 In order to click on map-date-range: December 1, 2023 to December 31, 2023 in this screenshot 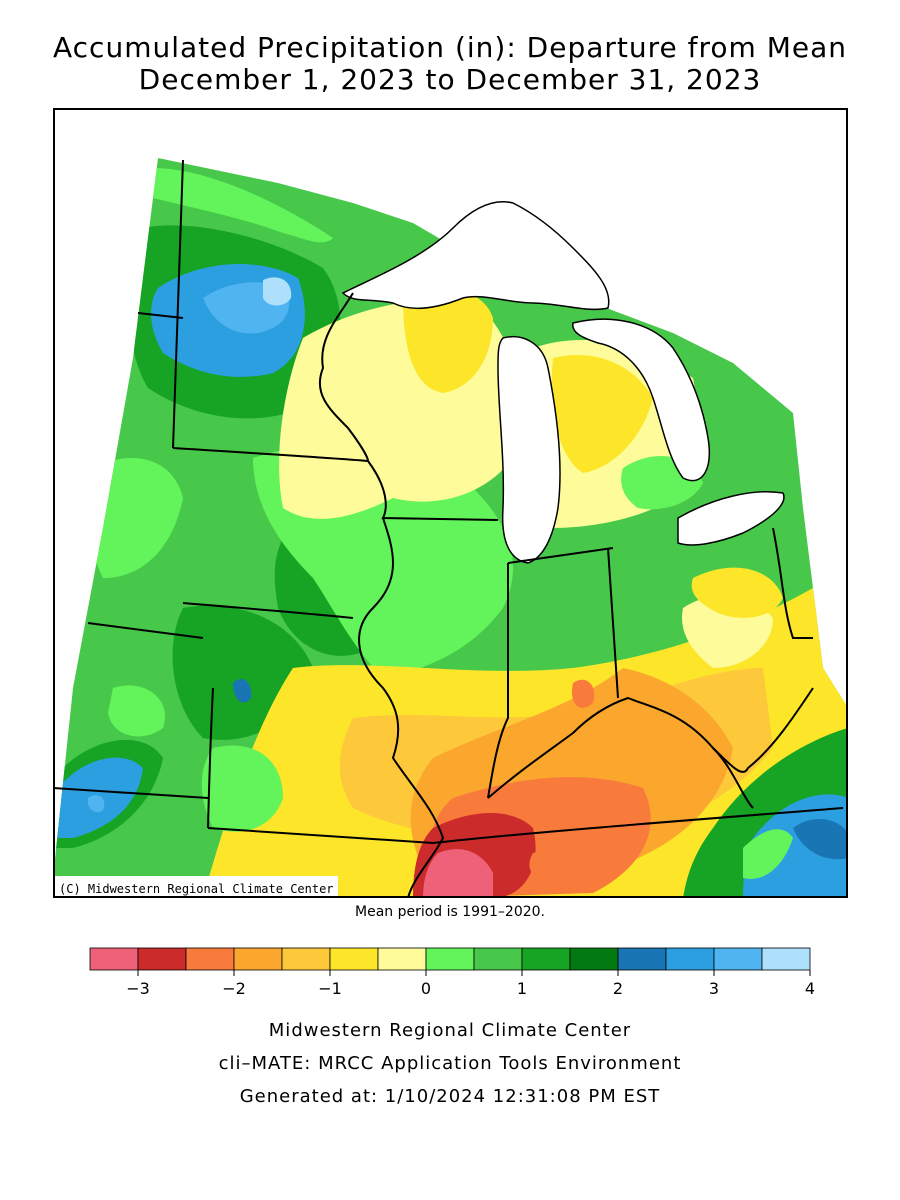, I will do `click(450, 79)`.